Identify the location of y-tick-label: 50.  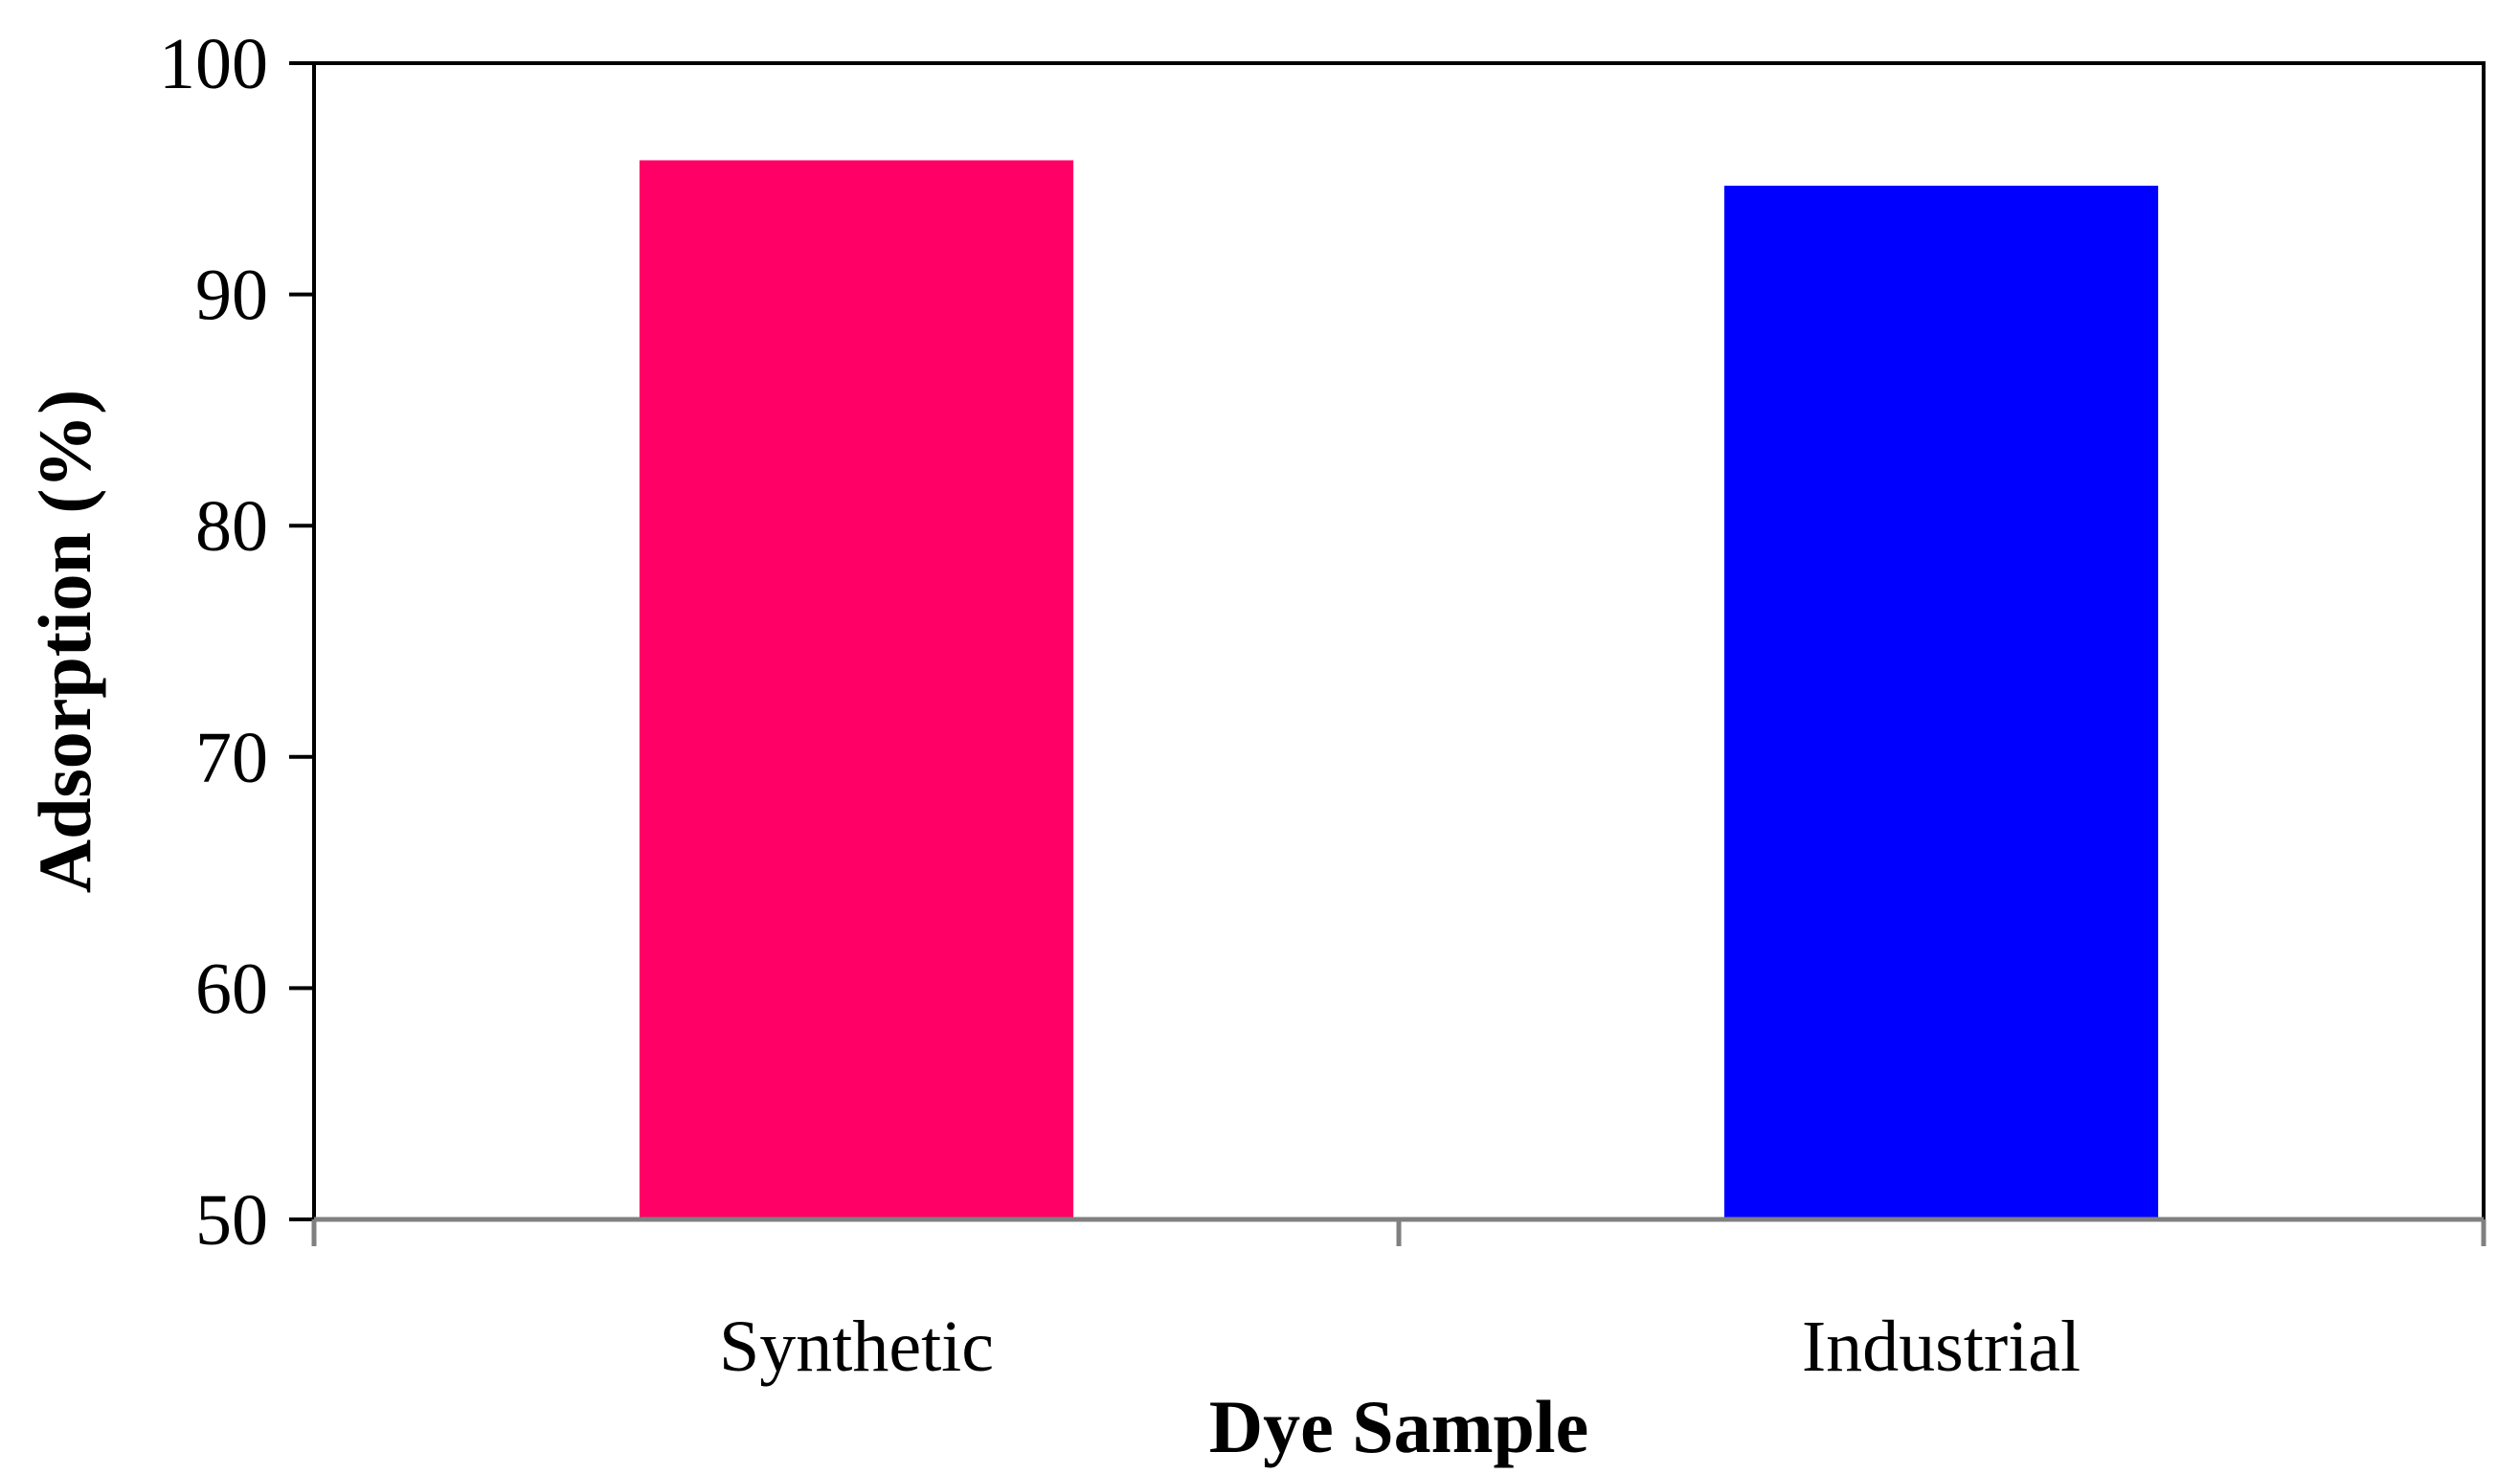
(232, 1220).